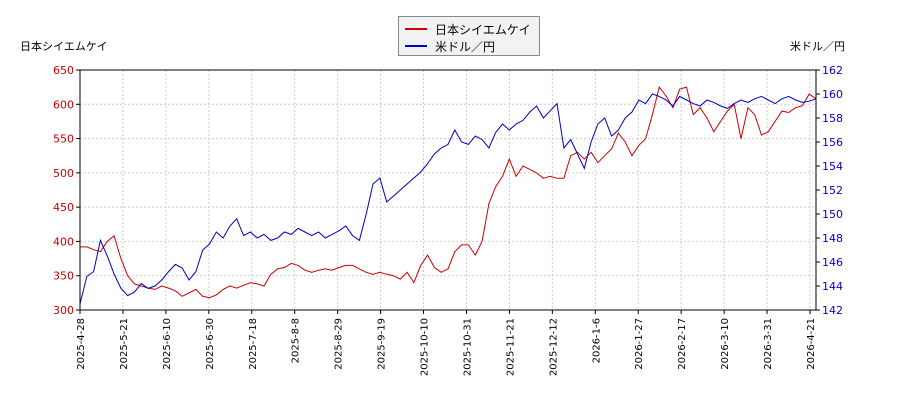  I want to click on legend: 日本シイエムケイ 米ドル／円, so click(469, 36).